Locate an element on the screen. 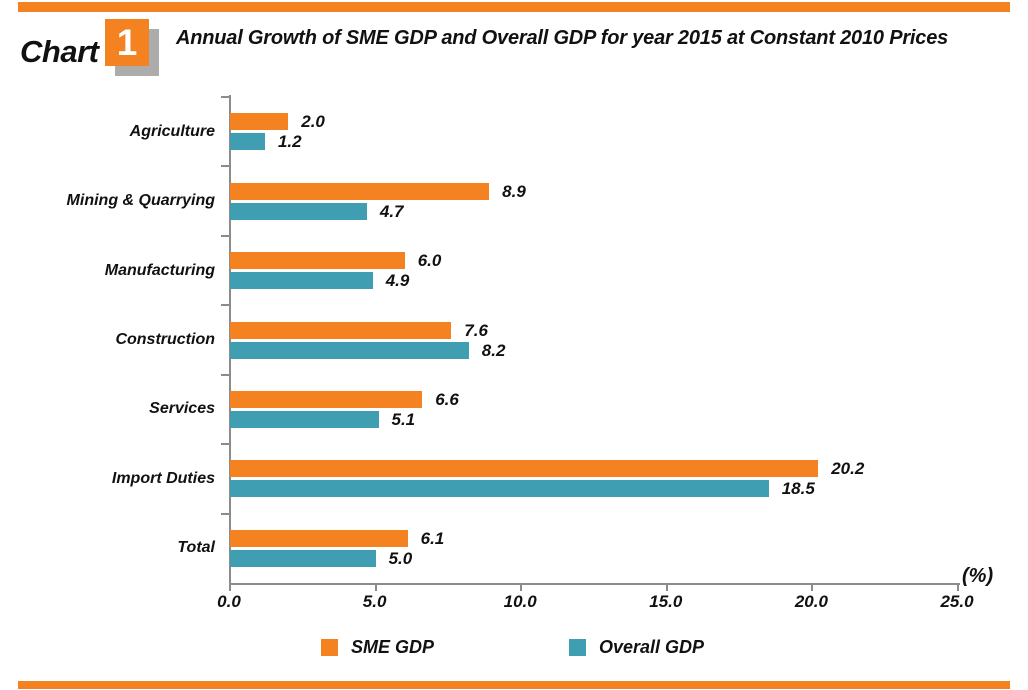 Image resolution: width=1028 pixels, height=690 pixels. x-axis-line is located at coordinates (594, 584).